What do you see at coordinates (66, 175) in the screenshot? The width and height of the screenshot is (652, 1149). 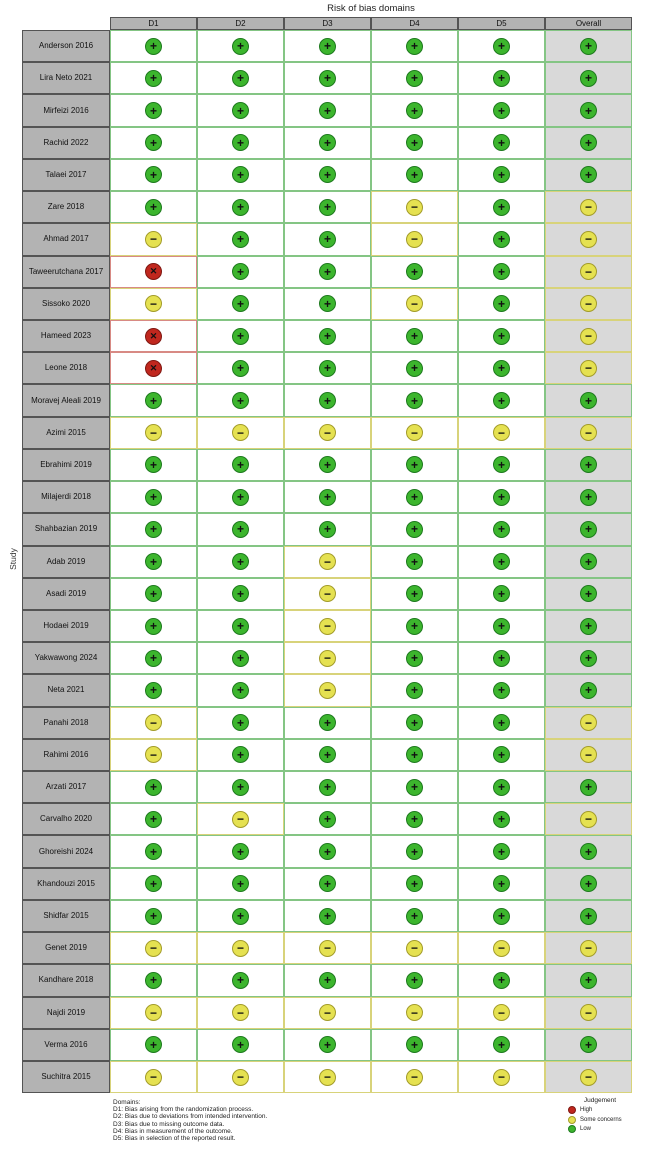 I see `study-label: Talaei 2017` at bounding box center [66, 175].